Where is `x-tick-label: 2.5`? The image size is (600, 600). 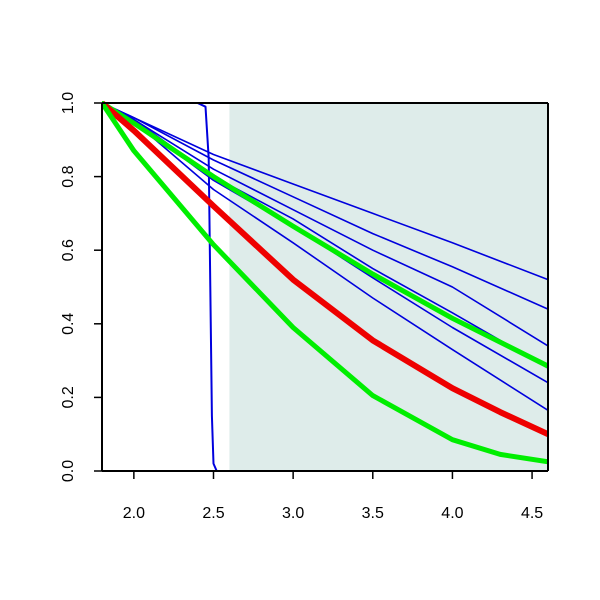
x-tick-label: 2.5 is located at coordinates (213, 513).